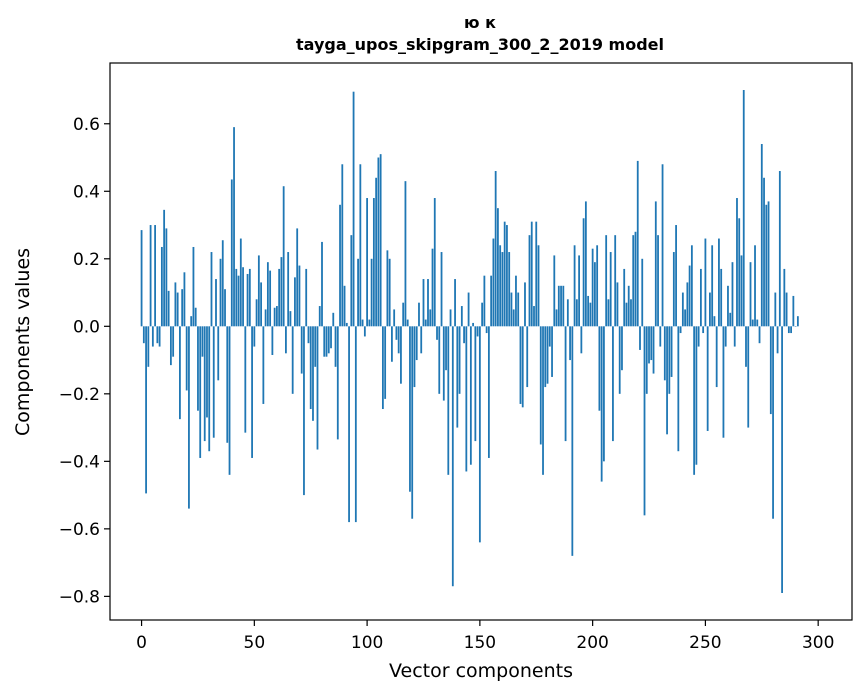 The width and height of the screenshot is (867, 696). I want to click on y-axis-label: Components values, so click(23, 342).